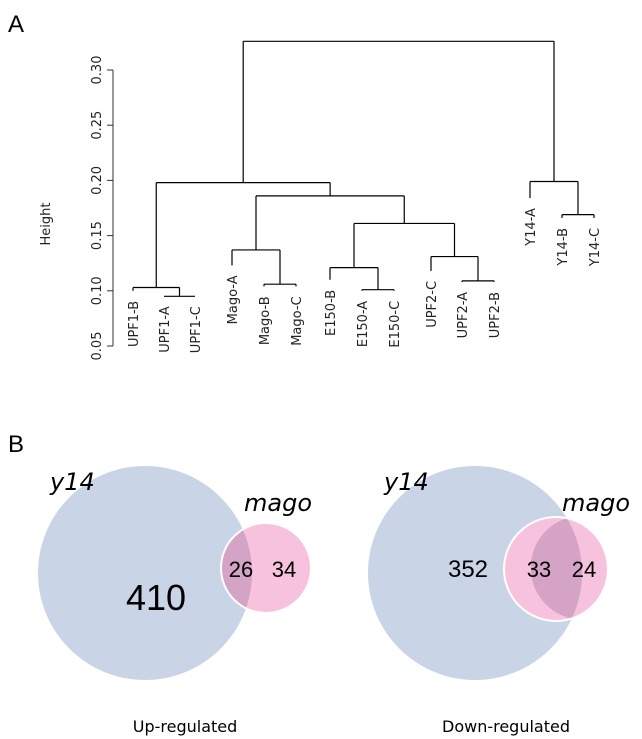 The image size is (642, 739). What do you see at coordinates (16, 444) in the screenshot?
I see `panel-label-b: B` at bounding box center [16, 444].